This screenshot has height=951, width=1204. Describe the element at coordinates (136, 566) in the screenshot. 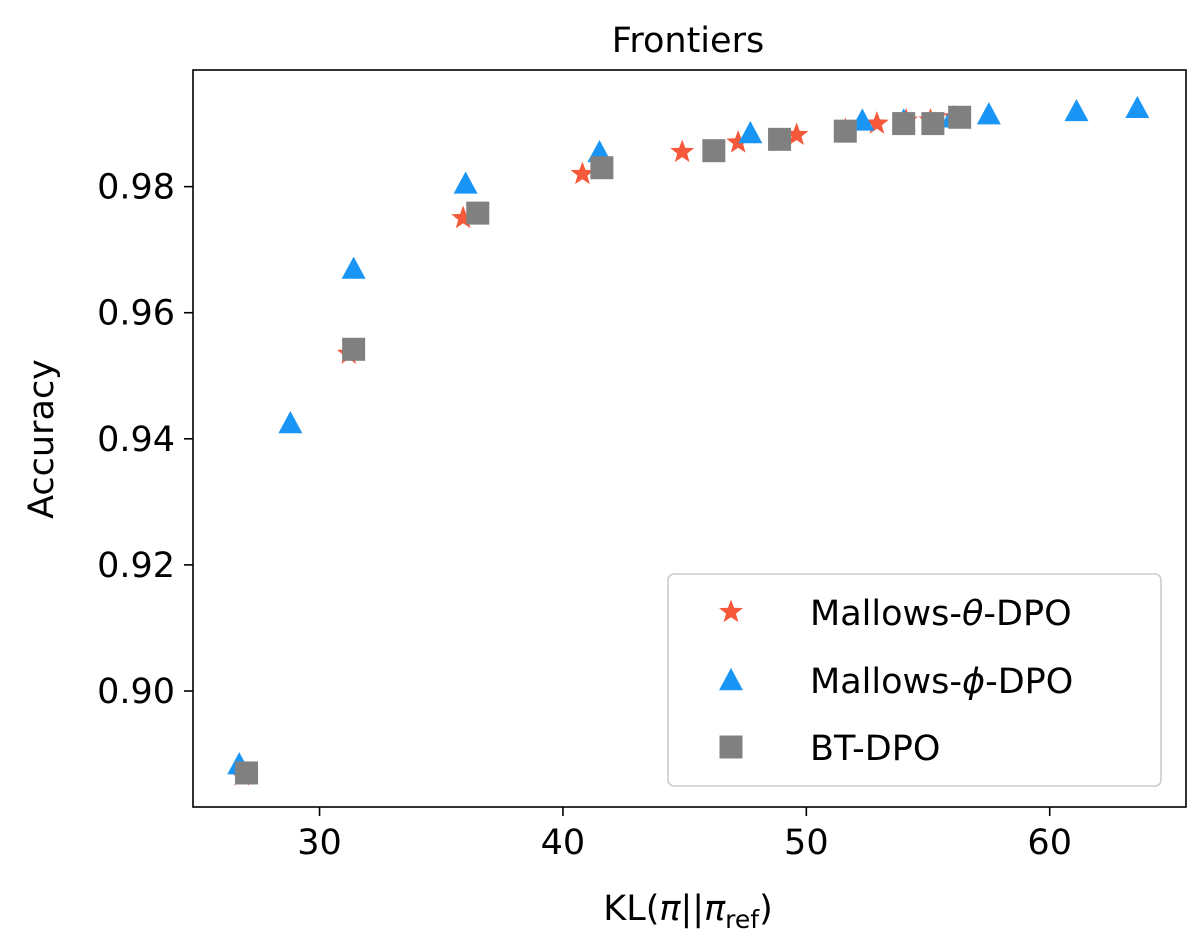

I see `y-tick-label: 0.92` at that location.